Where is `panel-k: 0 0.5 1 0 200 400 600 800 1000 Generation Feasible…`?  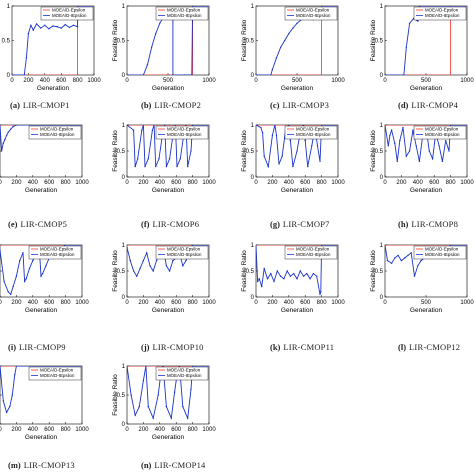
panel-k: 0 0.5 1 0 200 400 600 800 1000 Generation Feasible… is located at coordinates (293, 278).